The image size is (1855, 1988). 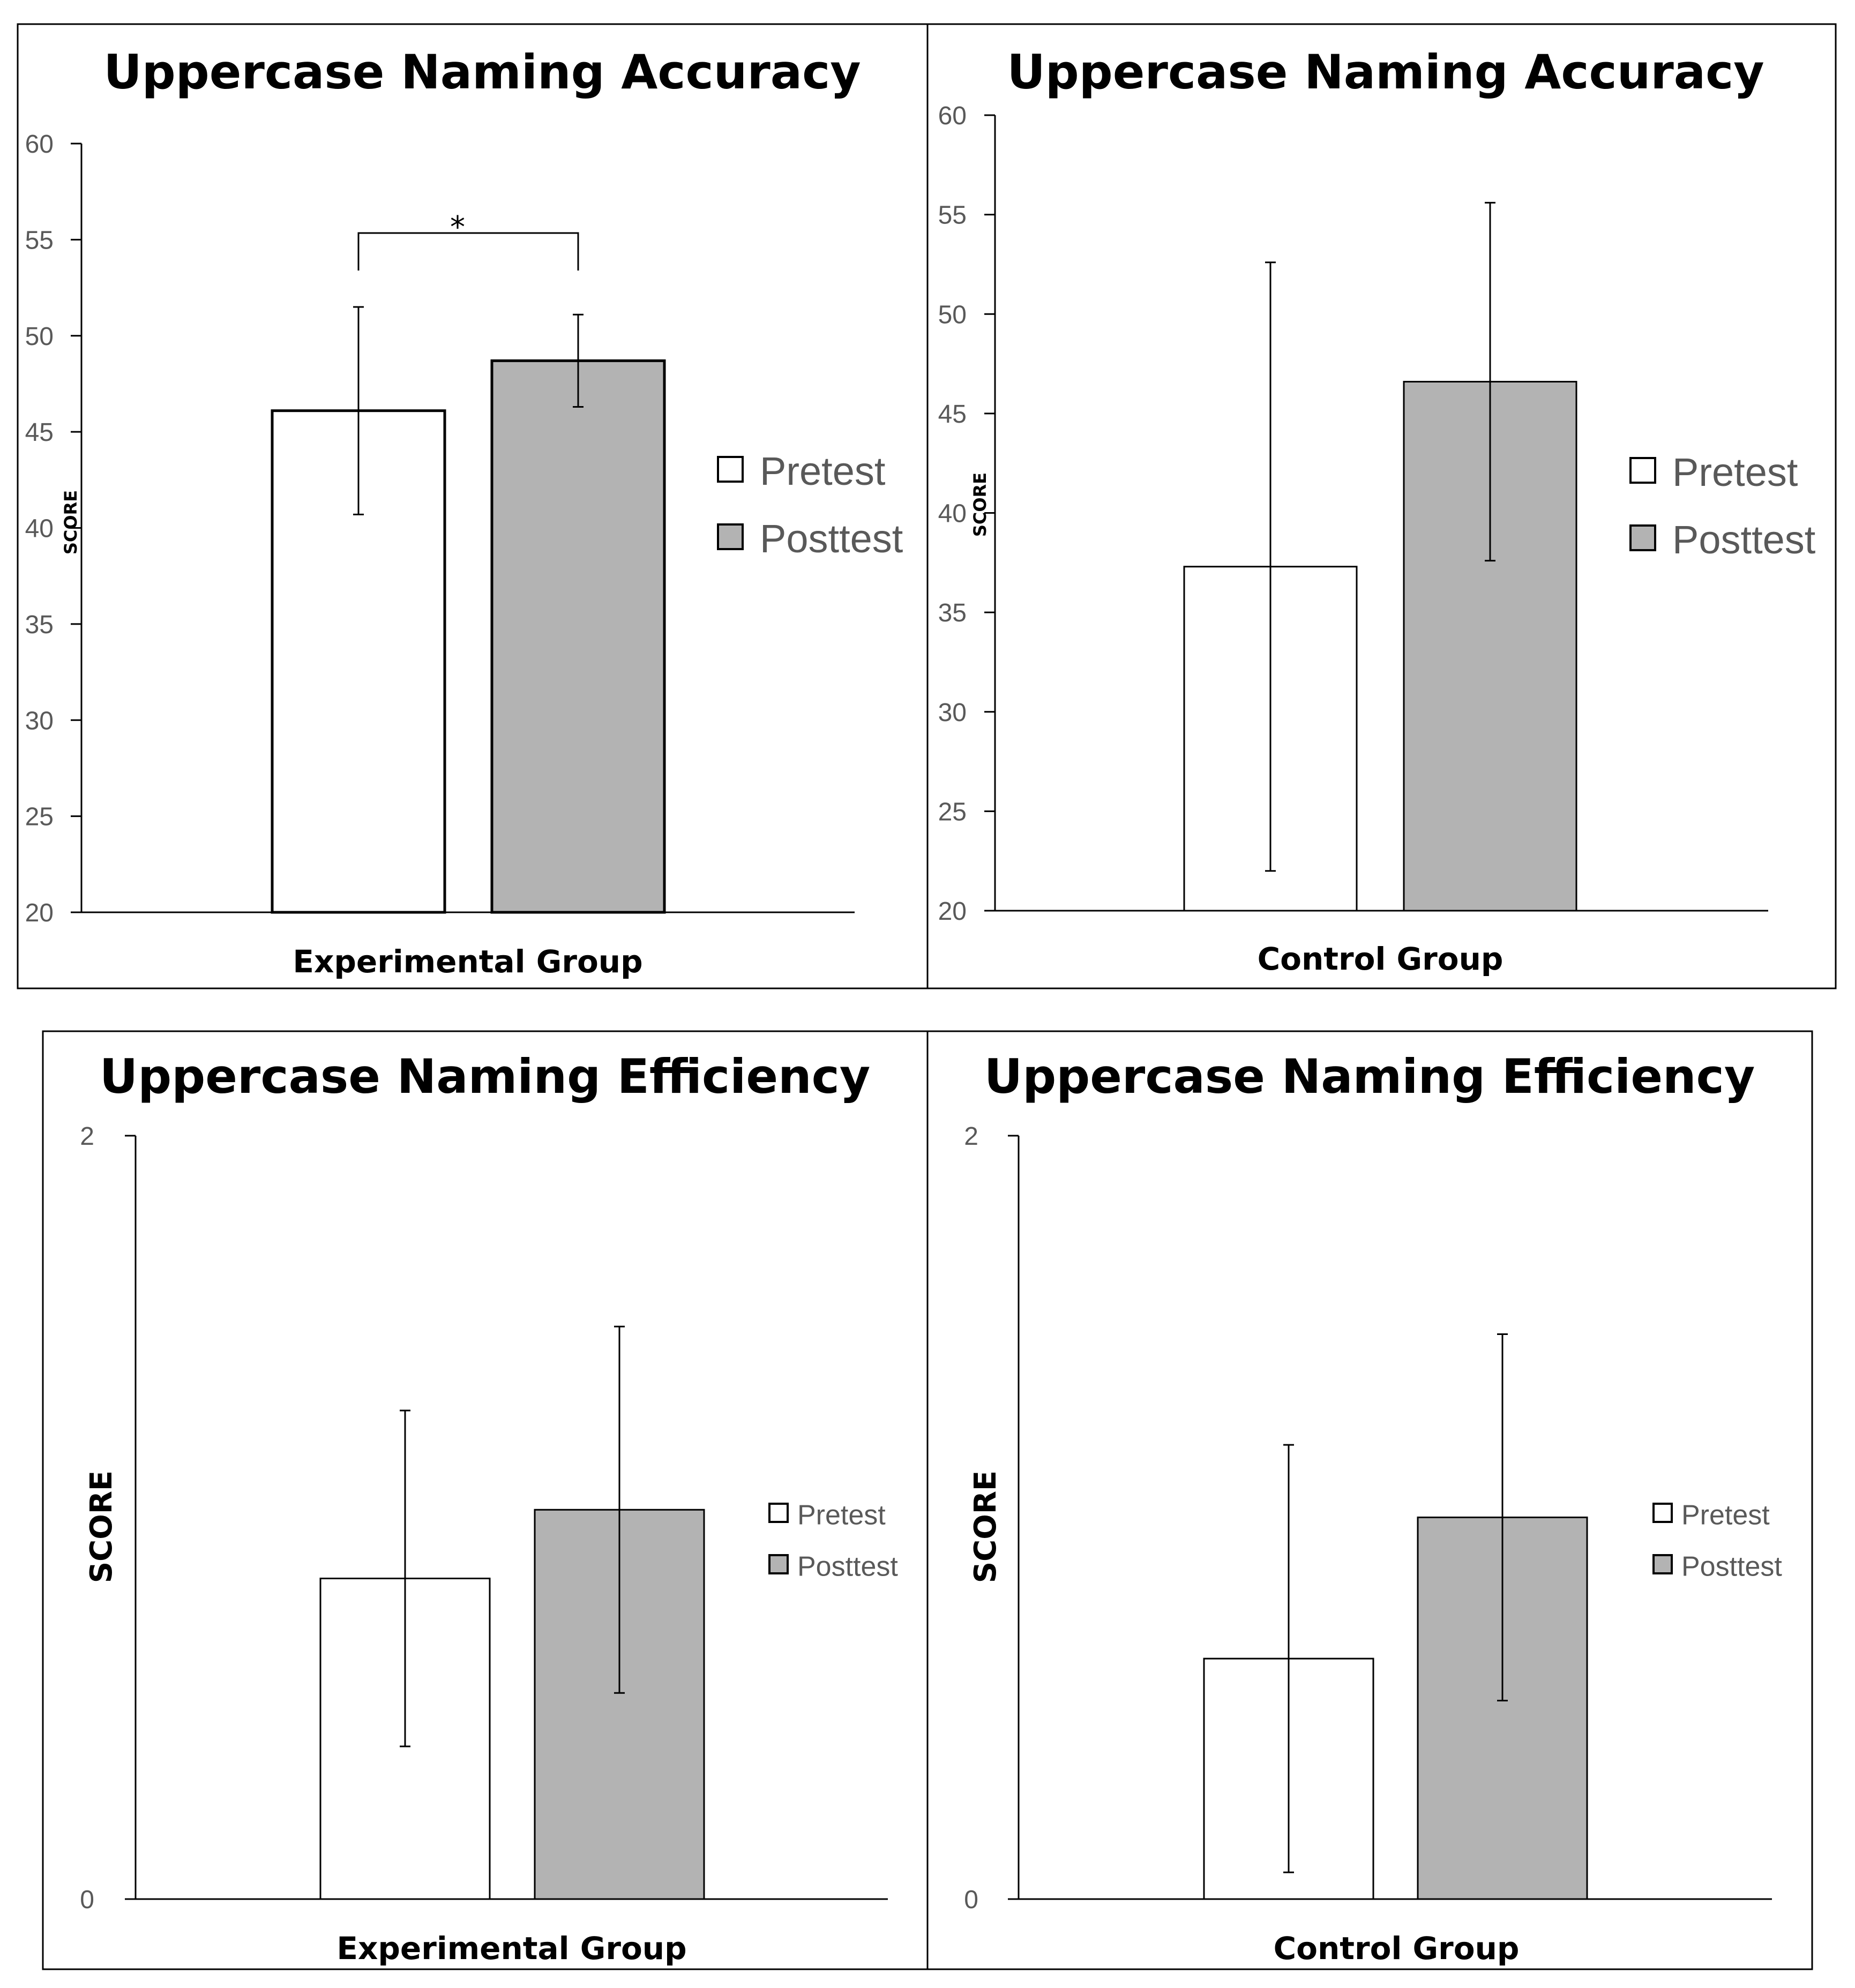 What do you see at coordinates (578, 636) in the screenshot?
I see `bar-posttest` at bounding box center [578, 636].